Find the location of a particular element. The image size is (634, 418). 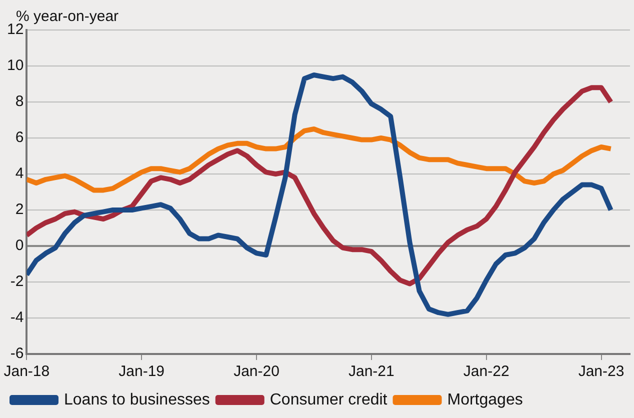

legend-label: Mortgages is located at coordinates (485, 399).